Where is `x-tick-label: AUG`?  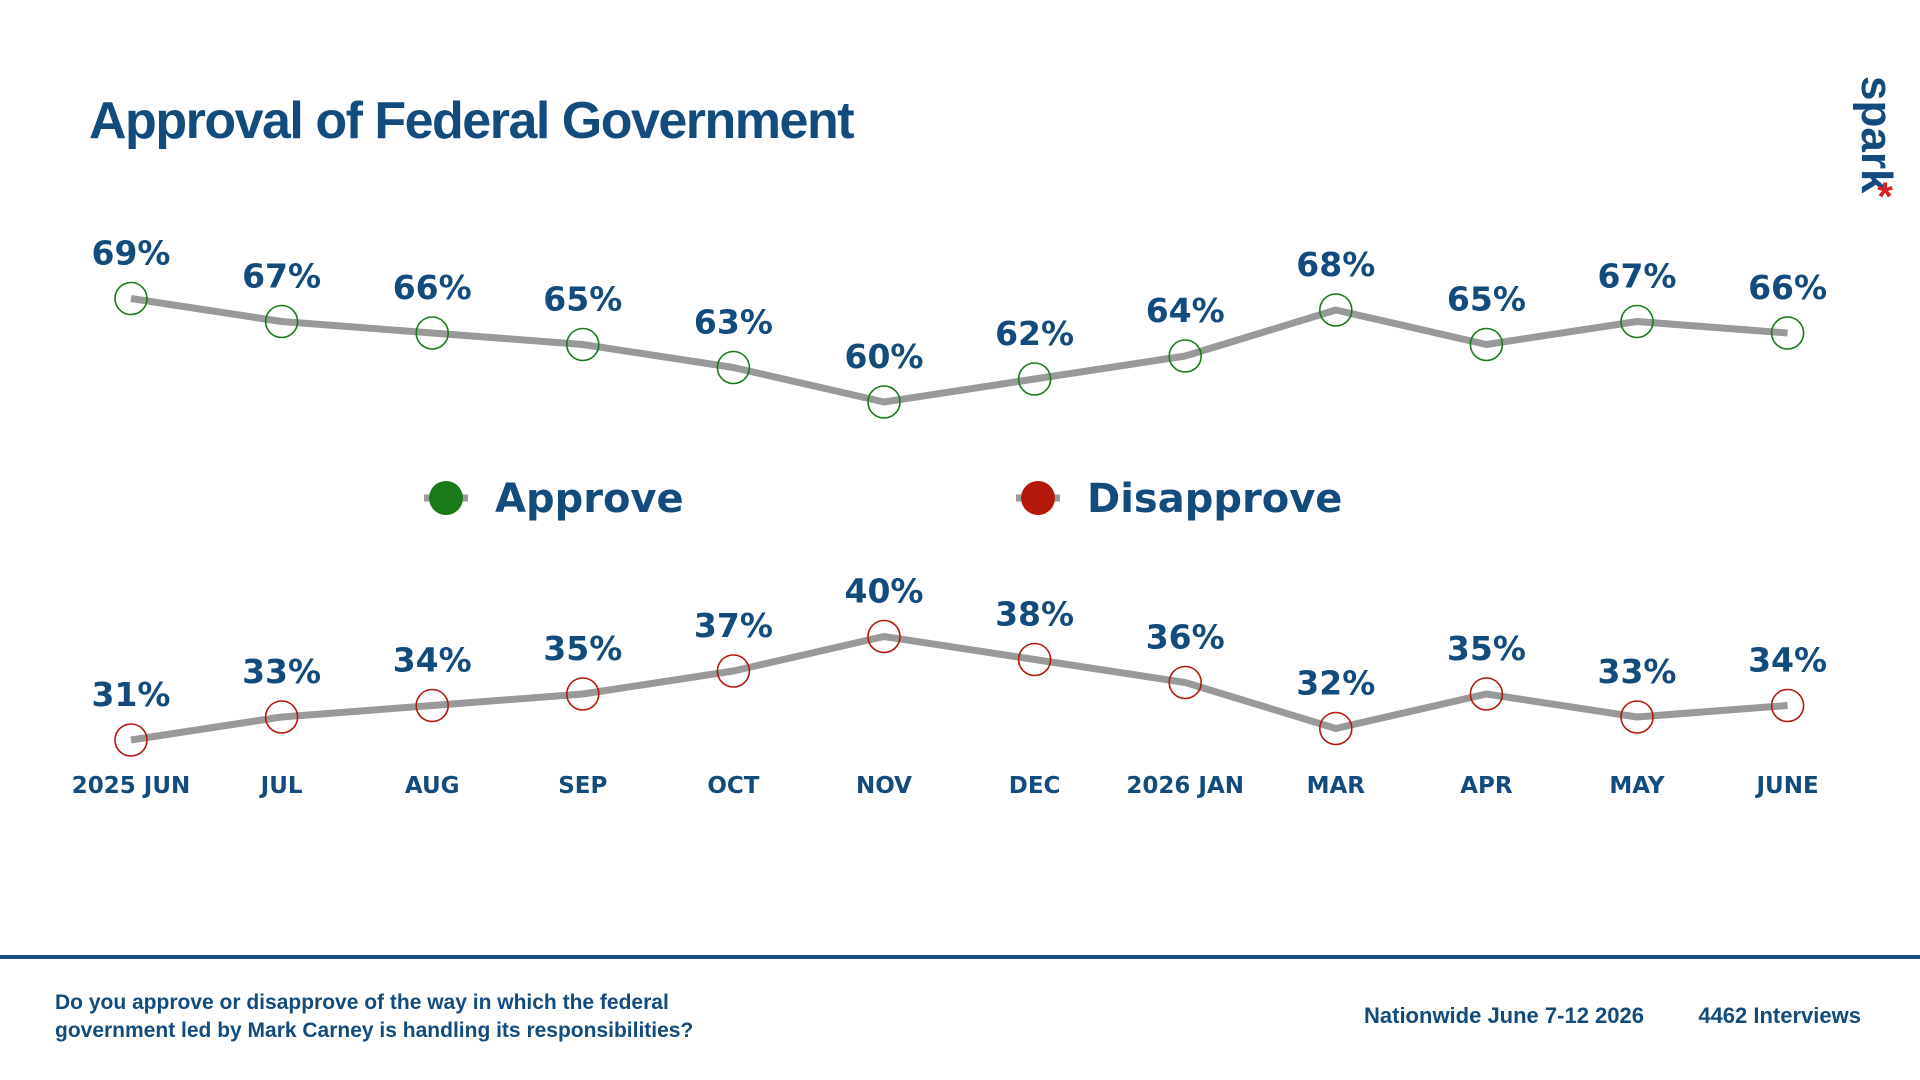
x-tick-label: AUG is located at coordinates (432, 786).